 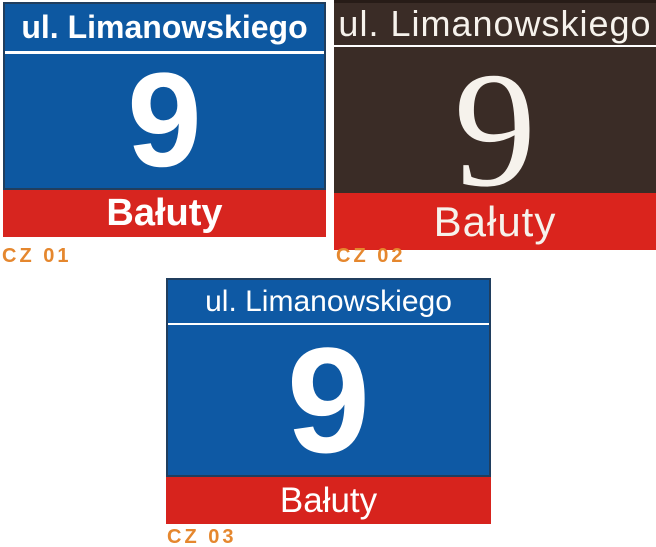 I want to click on variant-label-cz03: CZ 03, so click(x=202, y=536).